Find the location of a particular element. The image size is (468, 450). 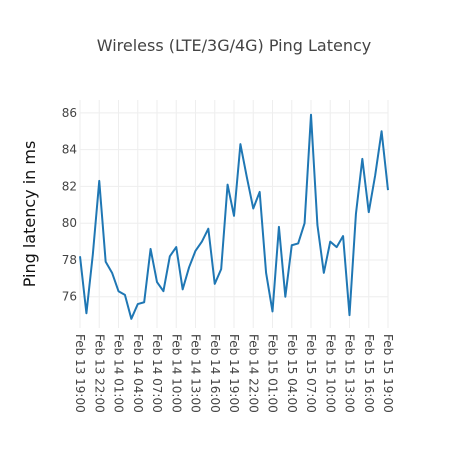

x-tick-label: Feb 14 10:00 is located at coordinates (176, 373).